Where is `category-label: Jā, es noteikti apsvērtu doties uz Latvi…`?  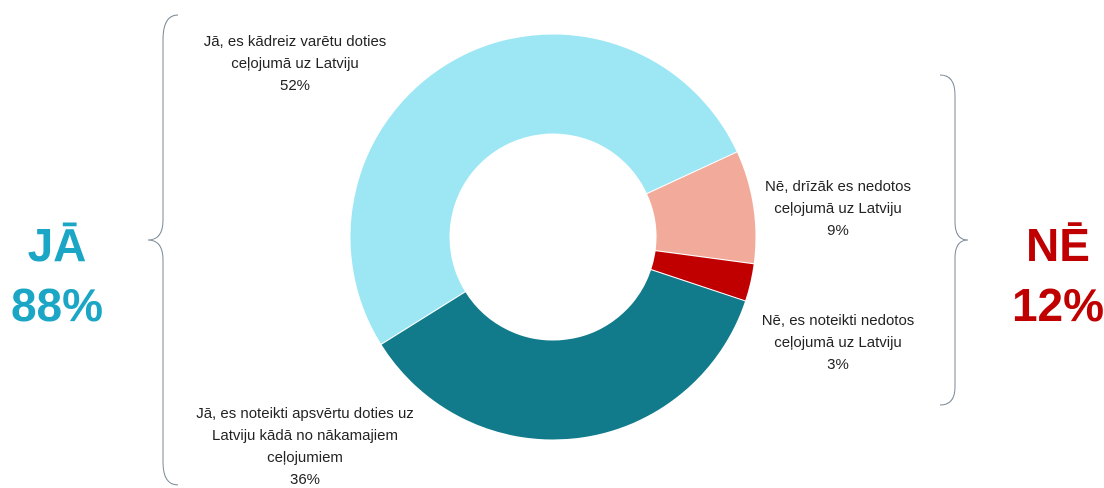 category-label: Jā, es noteikti apsvērtu doties uz Latvi… is located at coordinates (305, 435).